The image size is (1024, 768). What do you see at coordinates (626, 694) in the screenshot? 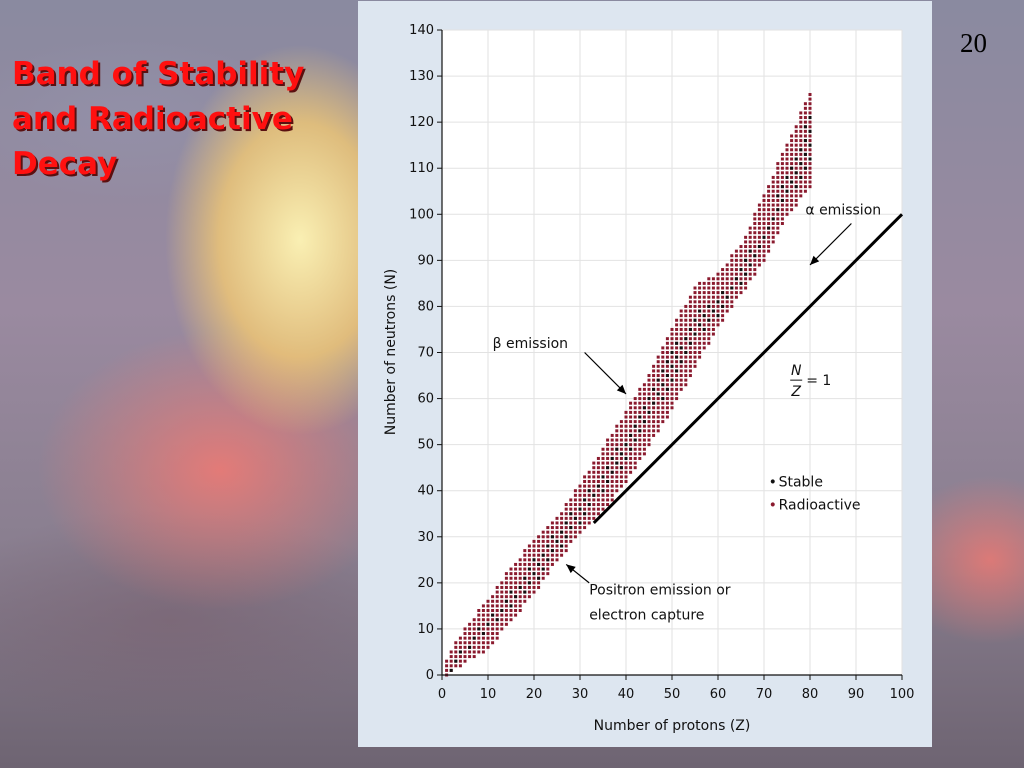
I see `x-tick-label: 40` at bounding box center [626, 694].